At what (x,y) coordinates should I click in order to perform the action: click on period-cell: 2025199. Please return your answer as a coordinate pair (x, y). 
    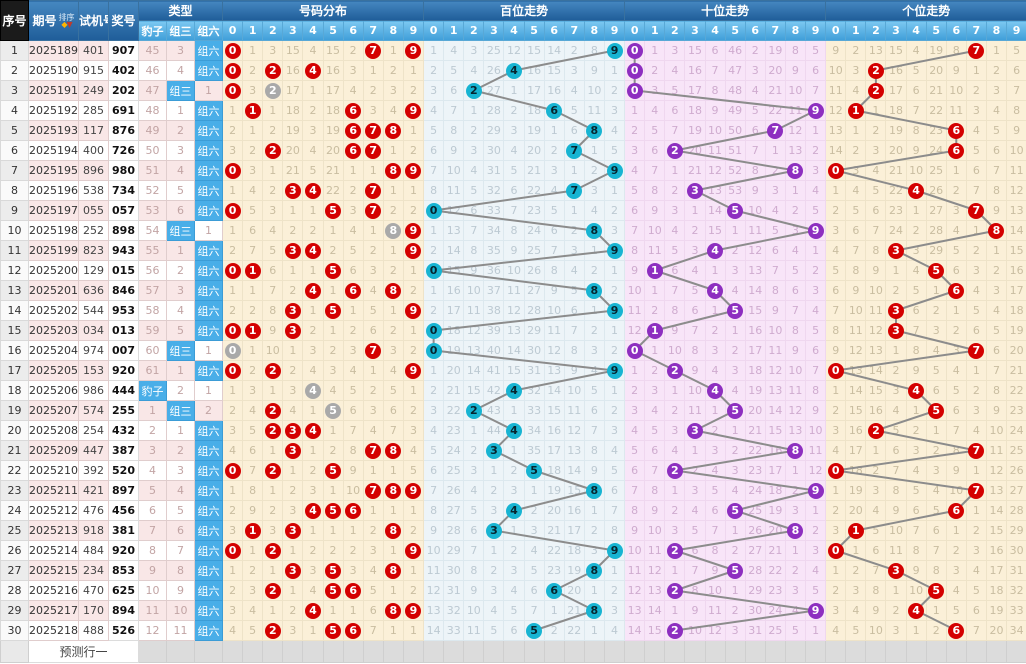
    Looking at the image, I should click on (53, 250).